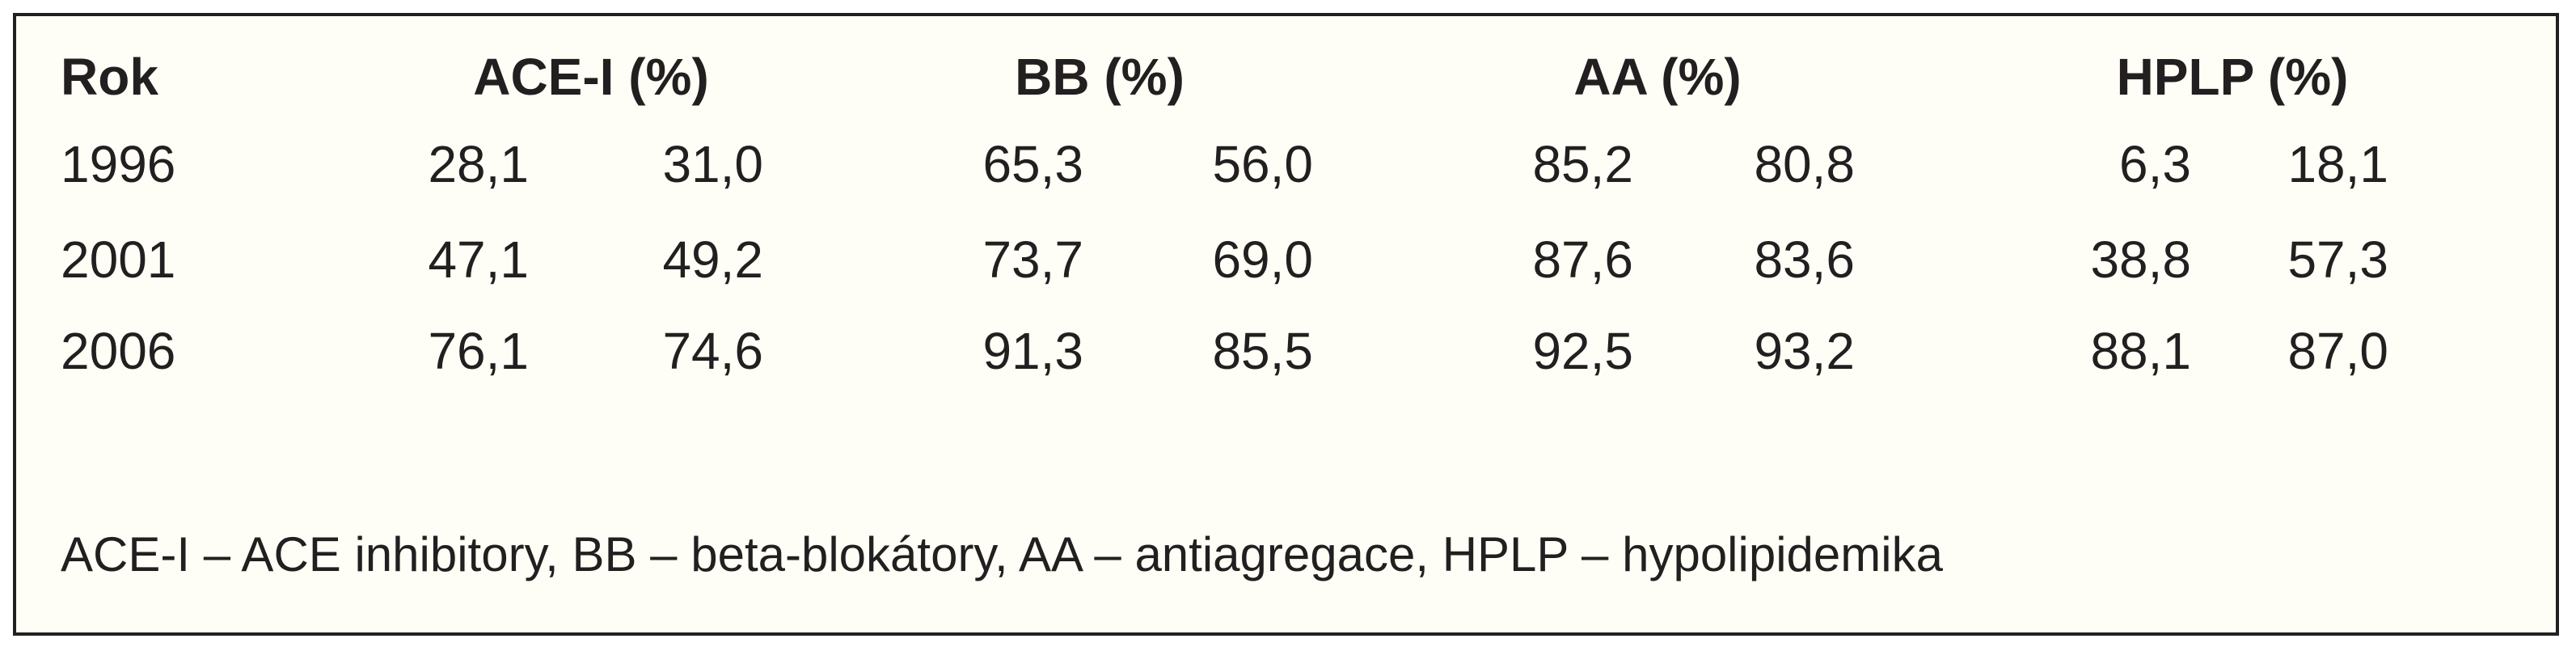  Describe the element at coordinates (119, 164) in the screenshot. I see `year-cell: 1996` at that location.